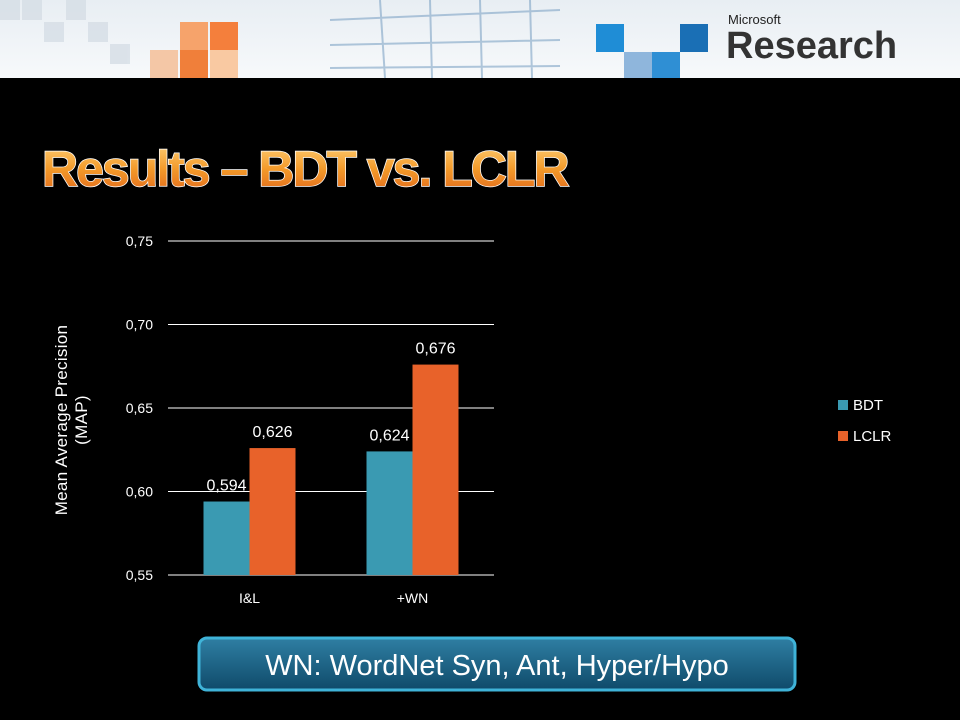 This screenshot has height=720, width=960. What do you see at coordinates (139, 325) in the screenshot?
I see `y-tick-label: 0,70` at bounding box center [139, 325].